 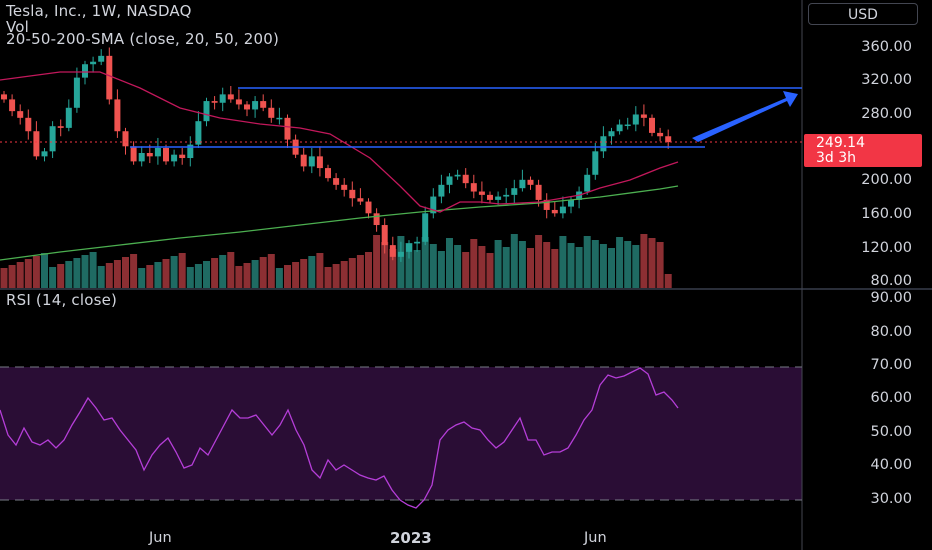 What do you see at coordinates (99, 11) in the screenshot?
I see `chart-title: Tesla, Inc., 1W, NASDAQ` at bounding box center [99, 11].